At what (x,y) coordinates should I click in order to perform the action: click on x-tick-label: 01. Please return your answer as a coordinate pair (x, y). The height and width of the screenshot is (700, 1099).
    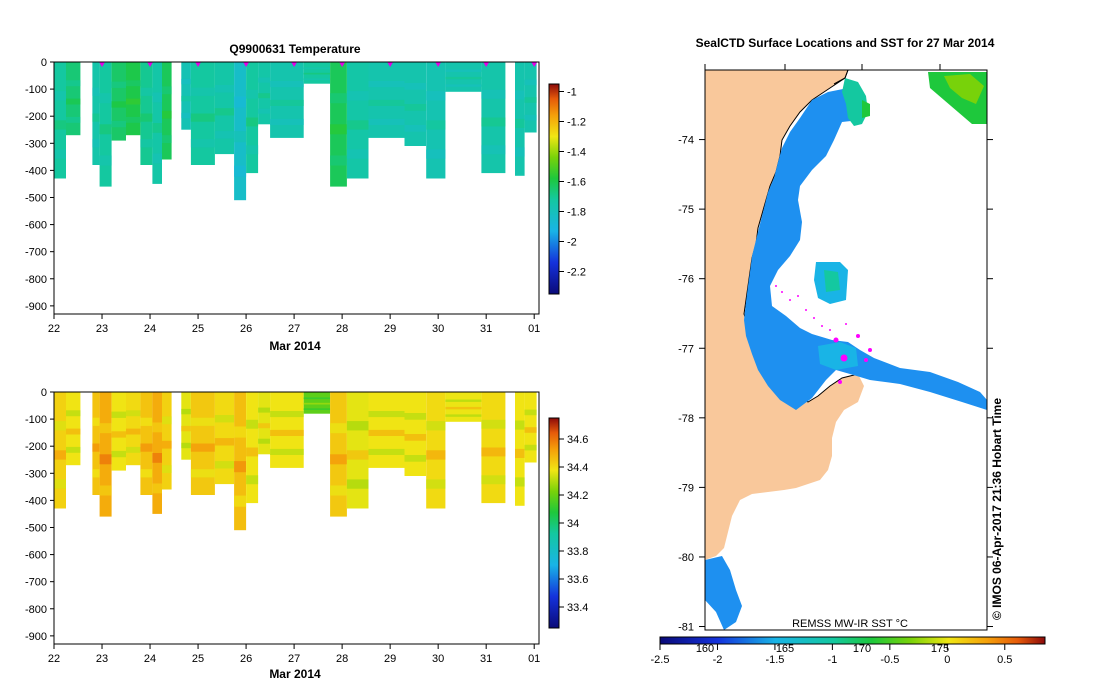
    Looking at the image, I should click on (534, 659).